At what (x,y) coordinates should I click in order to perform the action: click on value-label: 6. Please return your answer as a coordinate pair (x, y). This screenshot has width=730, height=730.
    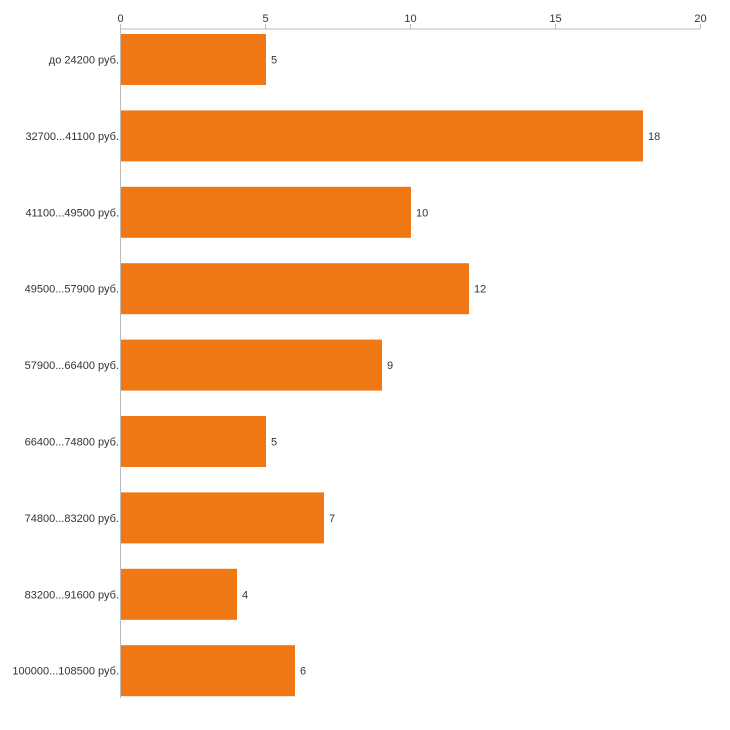
    Looking at the image, I should click on (303, 672).